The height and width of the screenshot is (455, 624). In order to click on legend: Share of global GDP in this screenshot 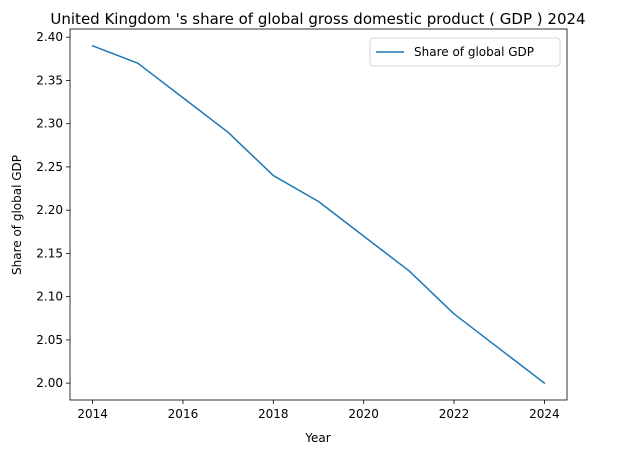, I will do `click(465, 52)`.